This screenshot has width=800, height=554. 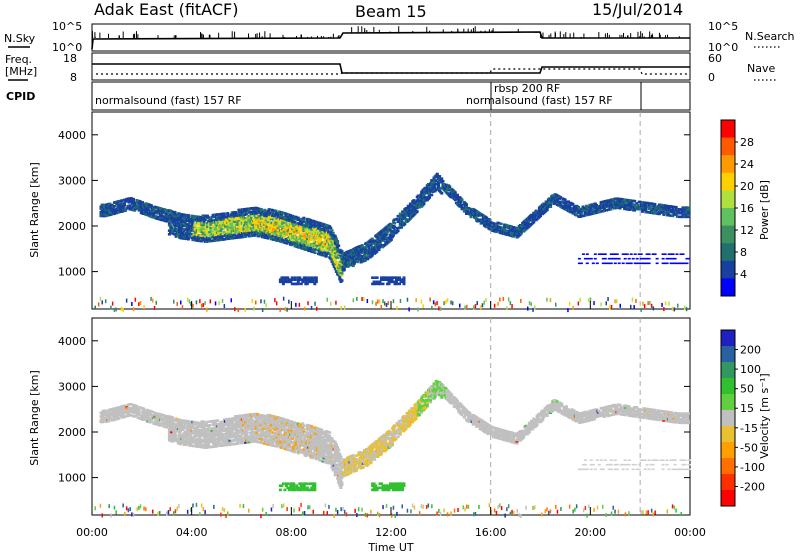 What do you see at coordinates (565, 210) in the screenshot?
I see `power-time-markers` at bounding box center [565, 210].